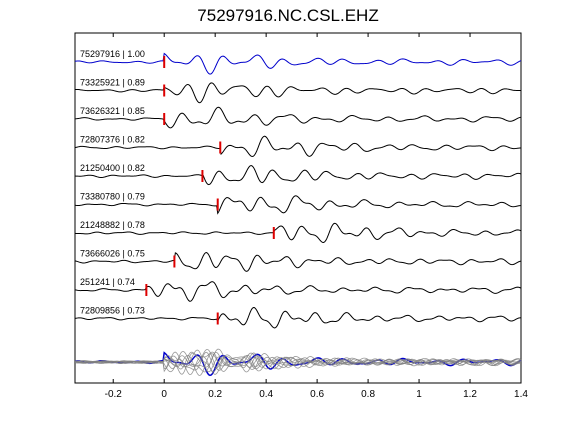 Image resolution: width=576 pixels, height=432 pixels. I want to click on trace-label: 73626321 | 0.85, so click(112, 111).